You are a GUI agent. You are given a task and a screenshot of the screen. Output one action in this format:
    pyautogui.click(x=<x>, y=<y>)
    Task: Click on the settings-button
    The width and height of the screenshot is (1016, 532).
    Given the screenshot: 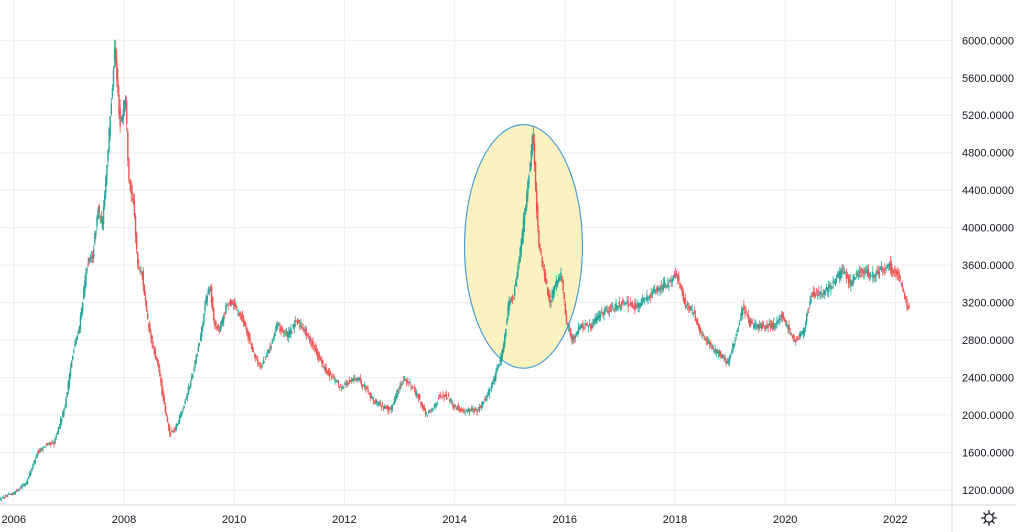 What is the action you would take?
    pyautogui.click(x=989, y=520)
    